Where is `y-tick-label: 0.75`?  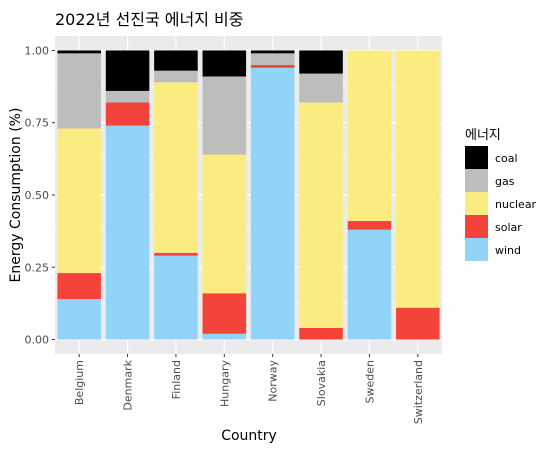 y-tick-label: 0.75 is located at coordinates (37, 123).